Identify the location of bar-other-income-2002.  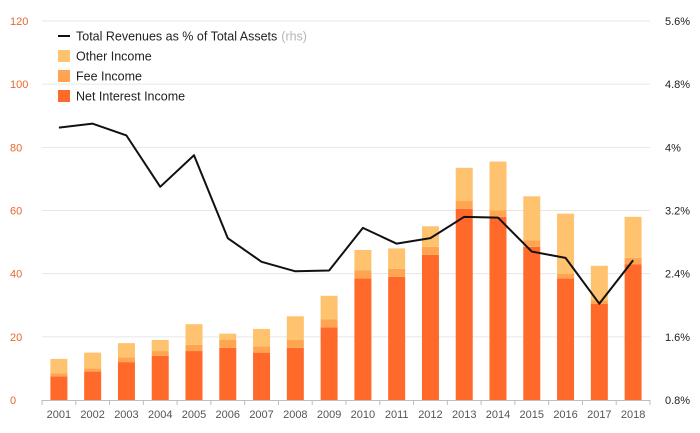
(93, 360).